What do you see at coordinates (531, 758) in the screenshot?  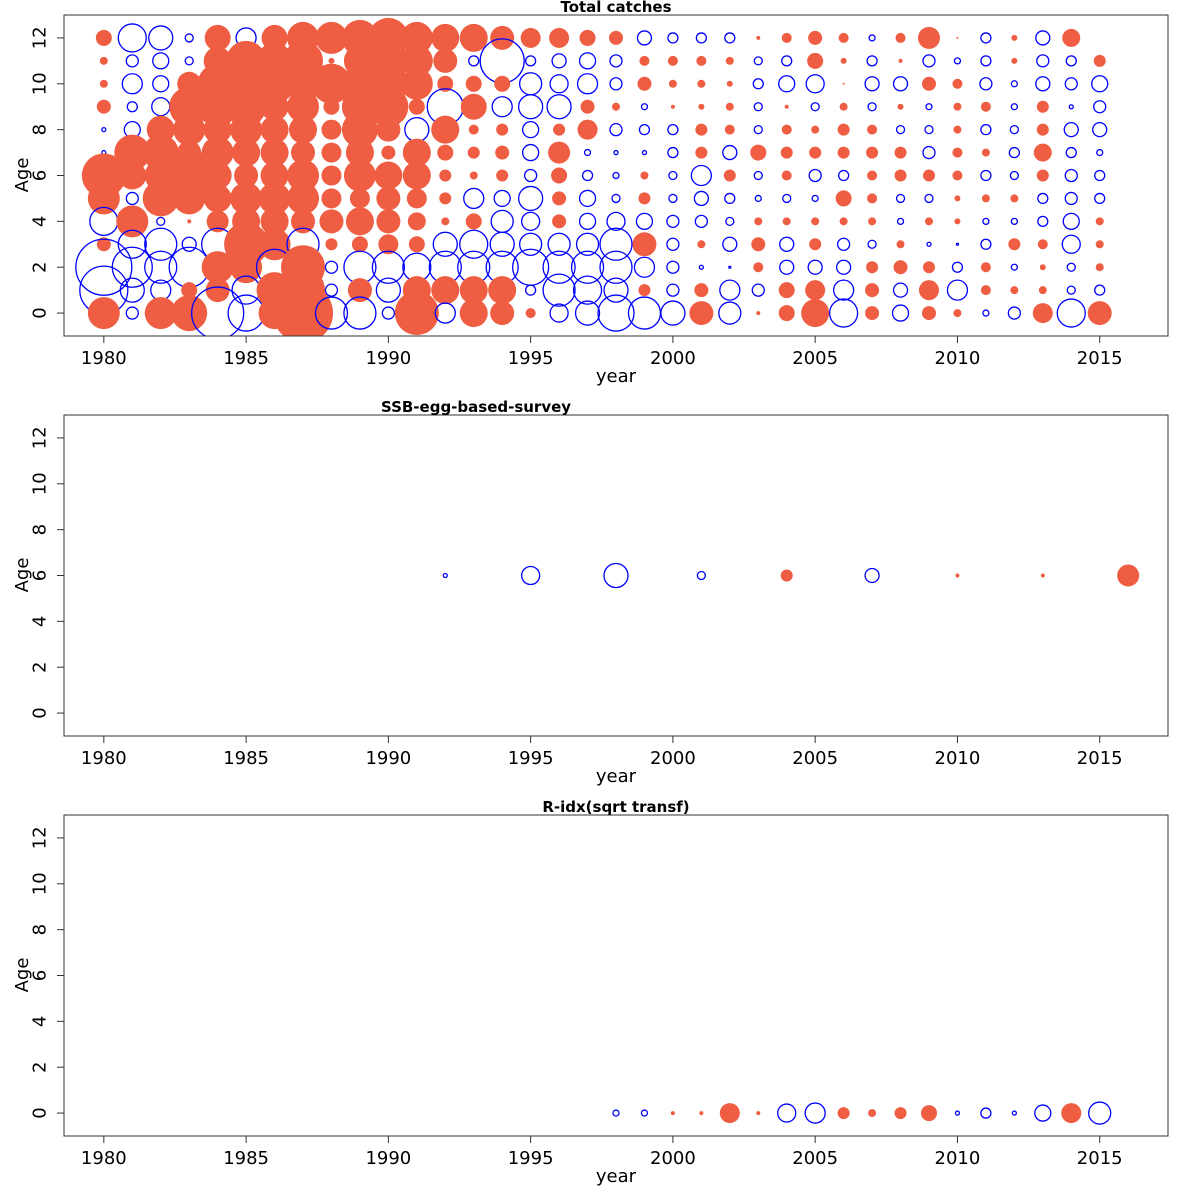 I see `x-tick-label: 1995` at bounding box center [531, 758].